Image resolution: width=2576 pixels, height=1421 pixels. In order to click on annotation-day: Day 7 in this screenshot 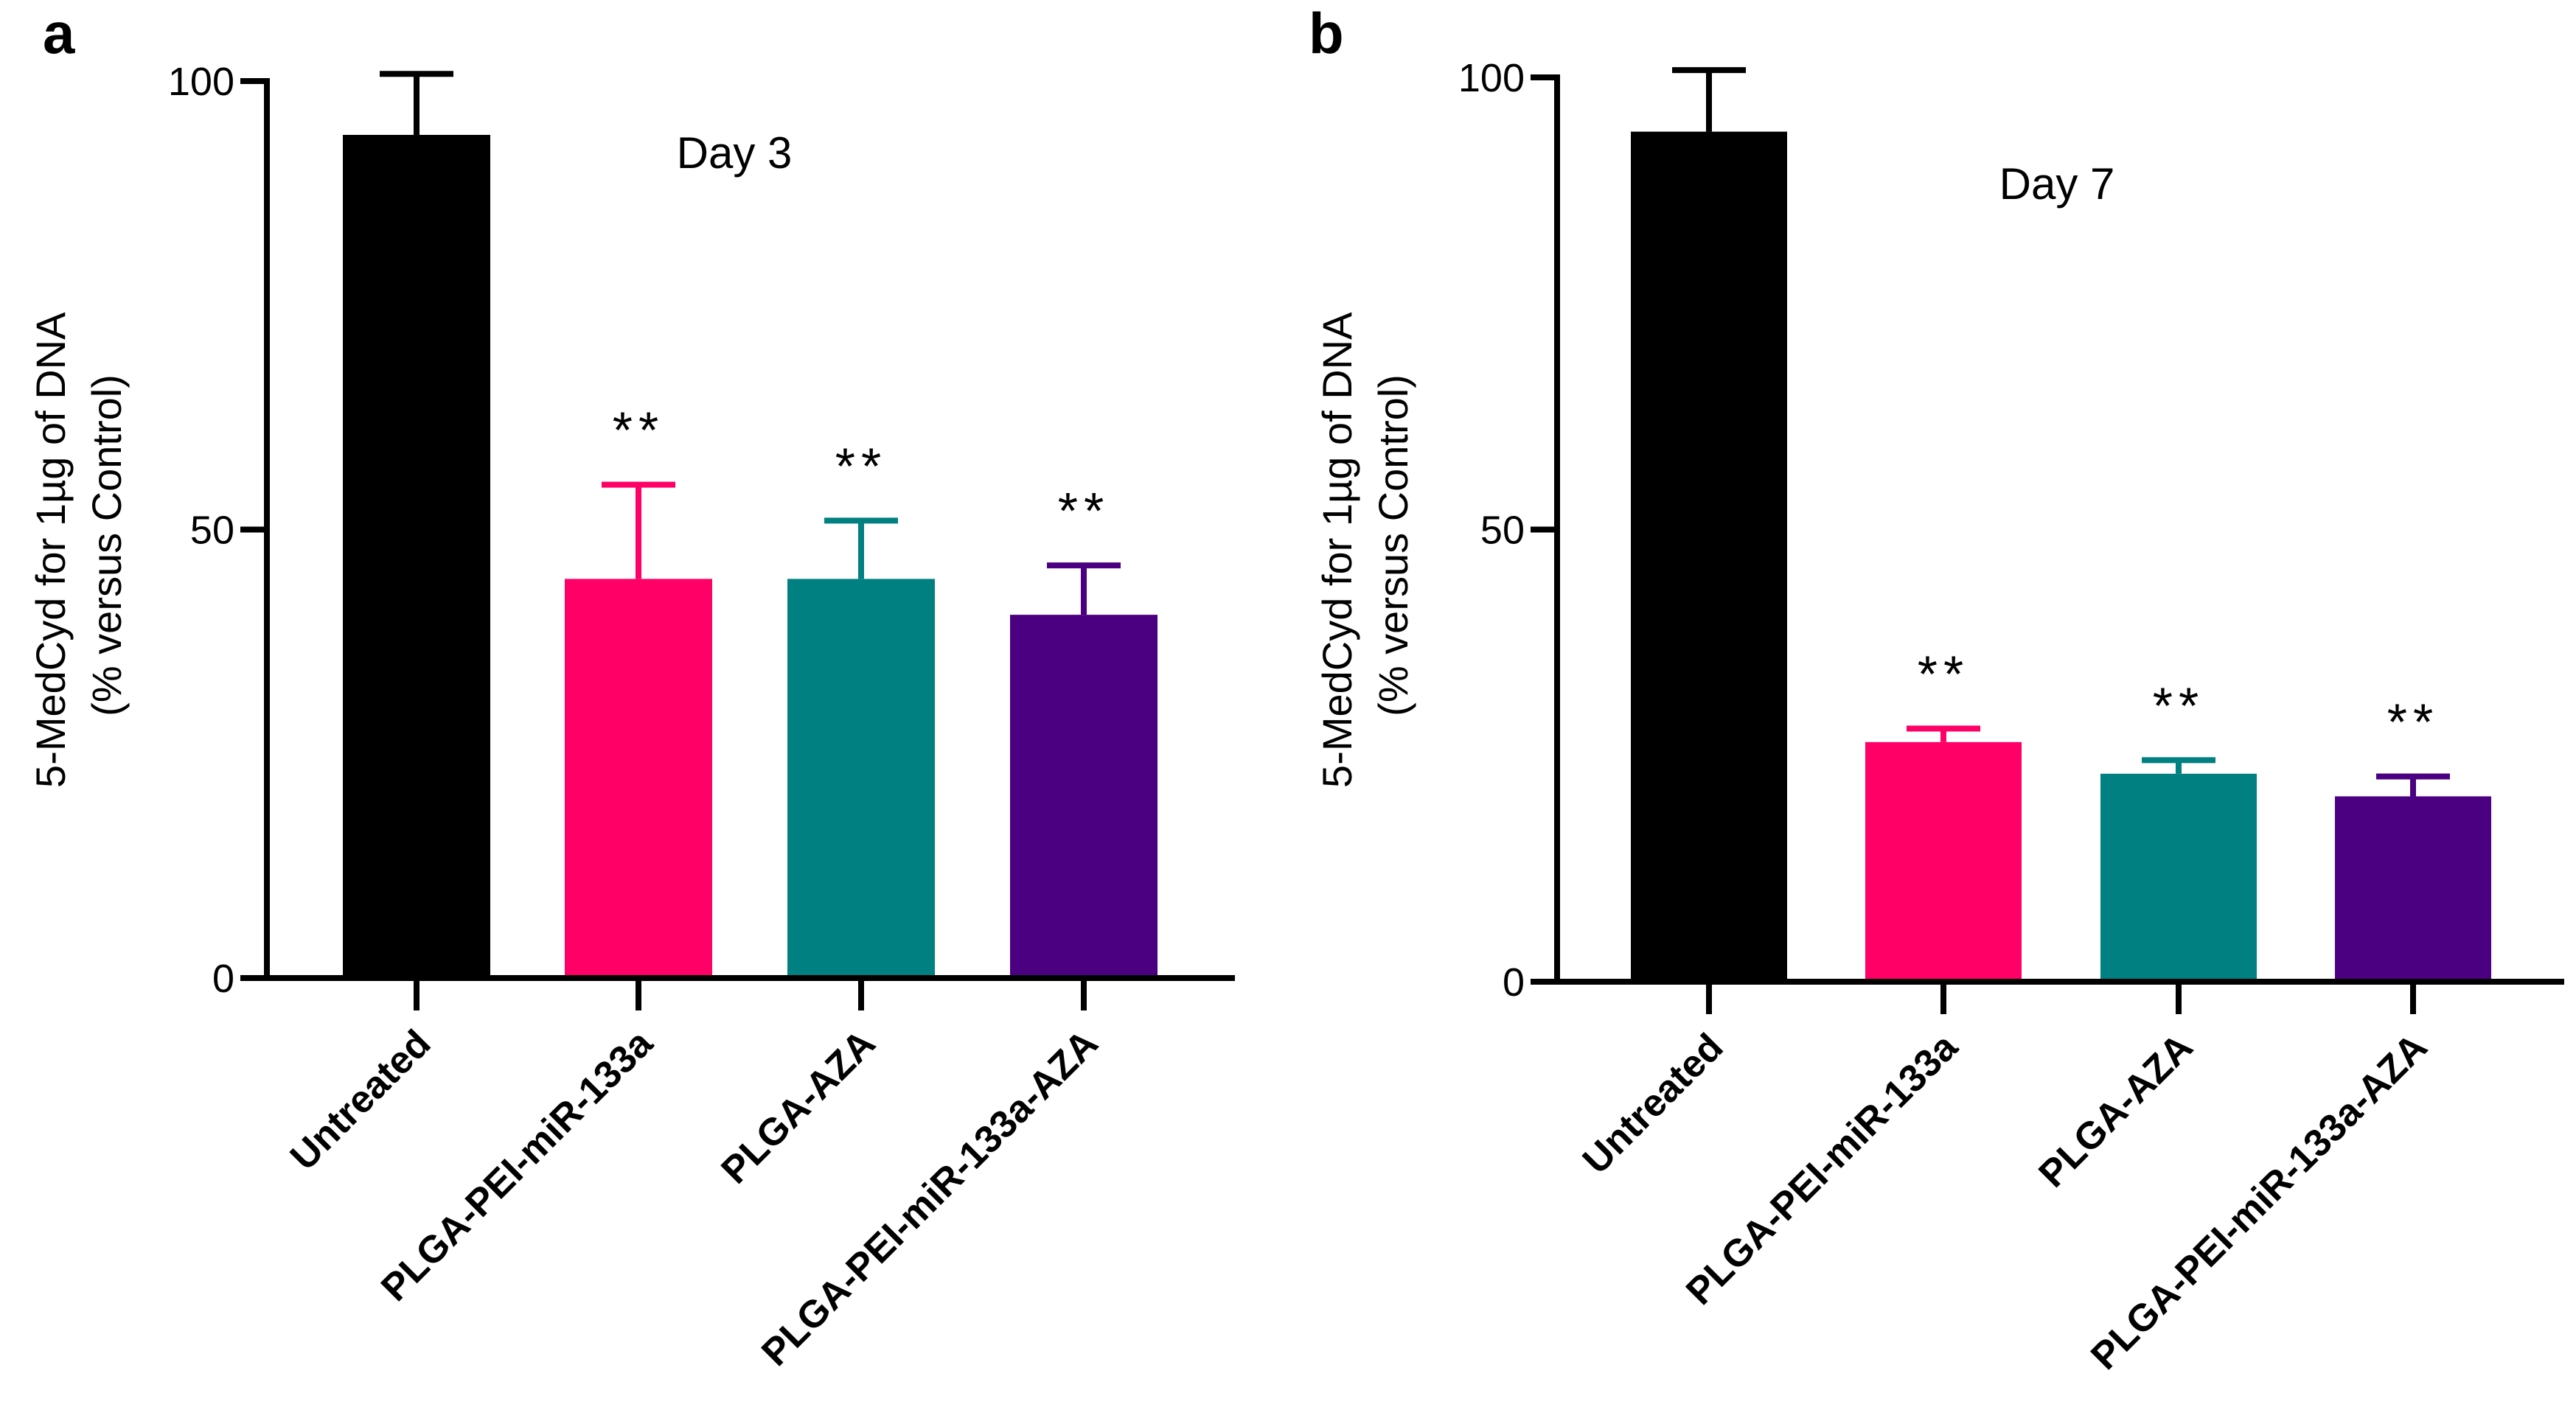, I will do `click(2057, 184)`.